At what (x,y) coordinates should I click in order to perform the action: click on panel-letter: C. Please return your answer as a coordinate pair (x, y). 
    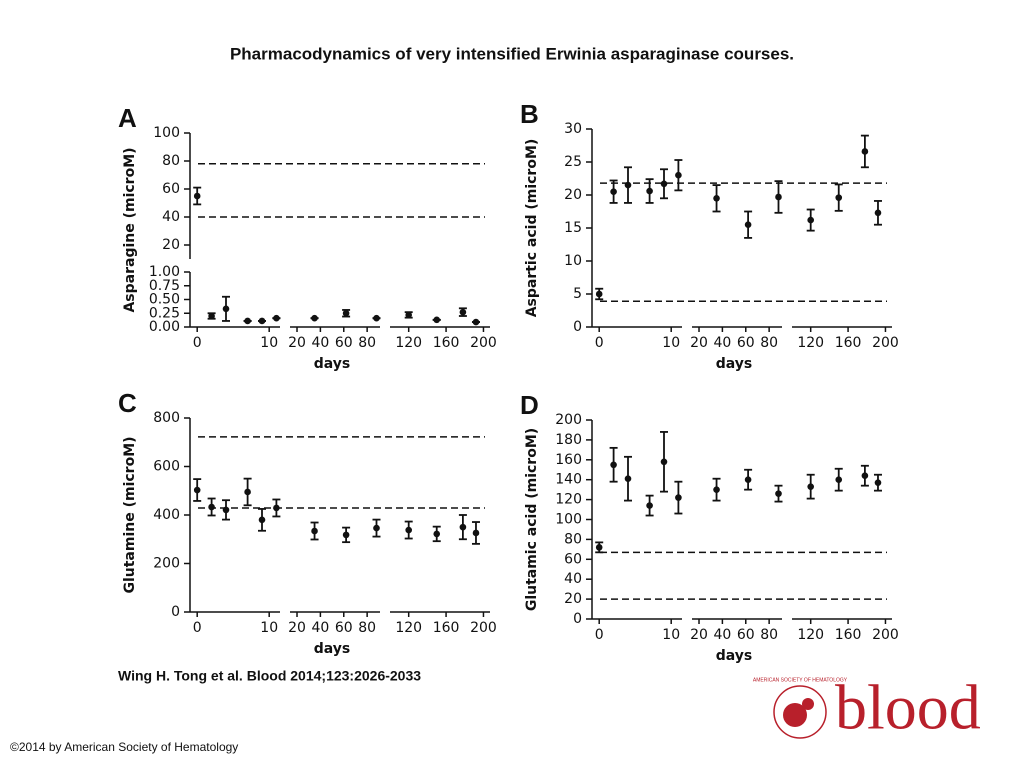
    Looking at the image, I should click on (127, 403).